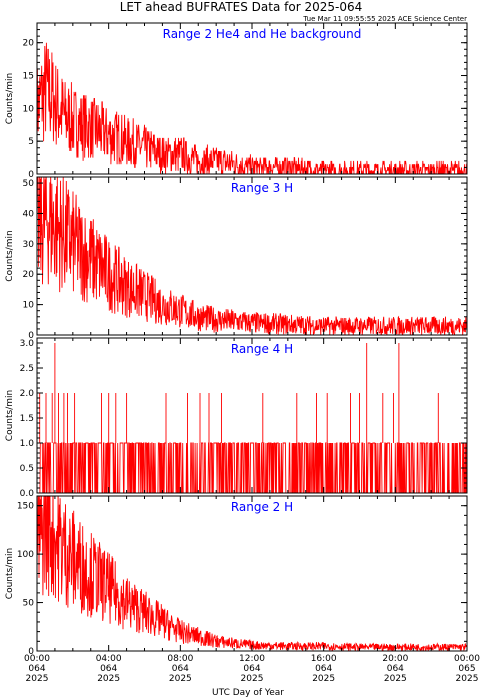 Image resolution: width=482 pixels, height=700 pixels. I want to click on y-tick-label: 0.5, so click(27, 469).